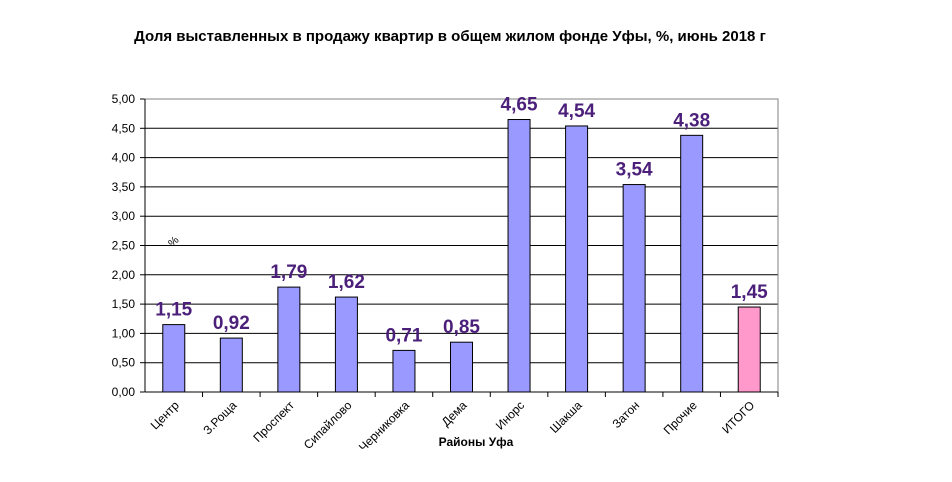 Image resolution: width=952 pixels, height=482 pixels. What do you see at coordinates (124, 99) in the screenshot?
I see `y-tick-label: 5,00` at bounding box center [124, 99].